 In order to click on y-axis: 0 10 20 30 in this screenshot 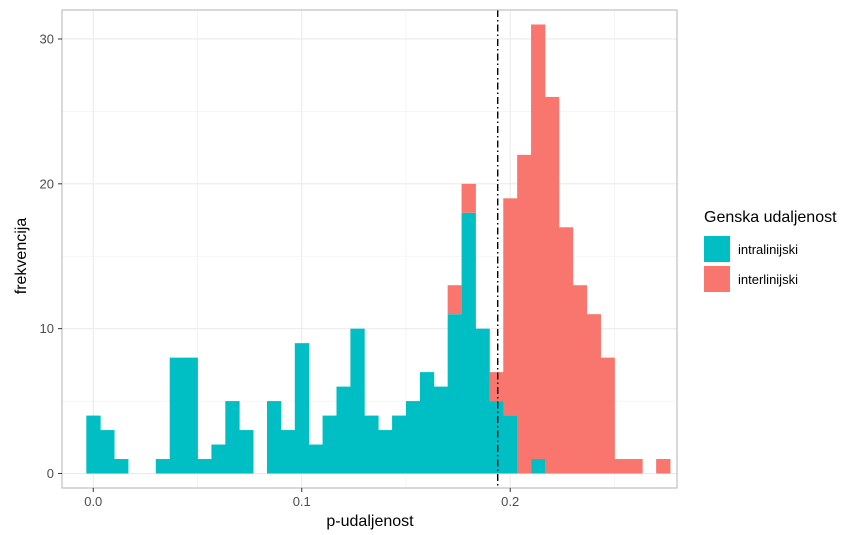, I will do `click(51, 256)`.